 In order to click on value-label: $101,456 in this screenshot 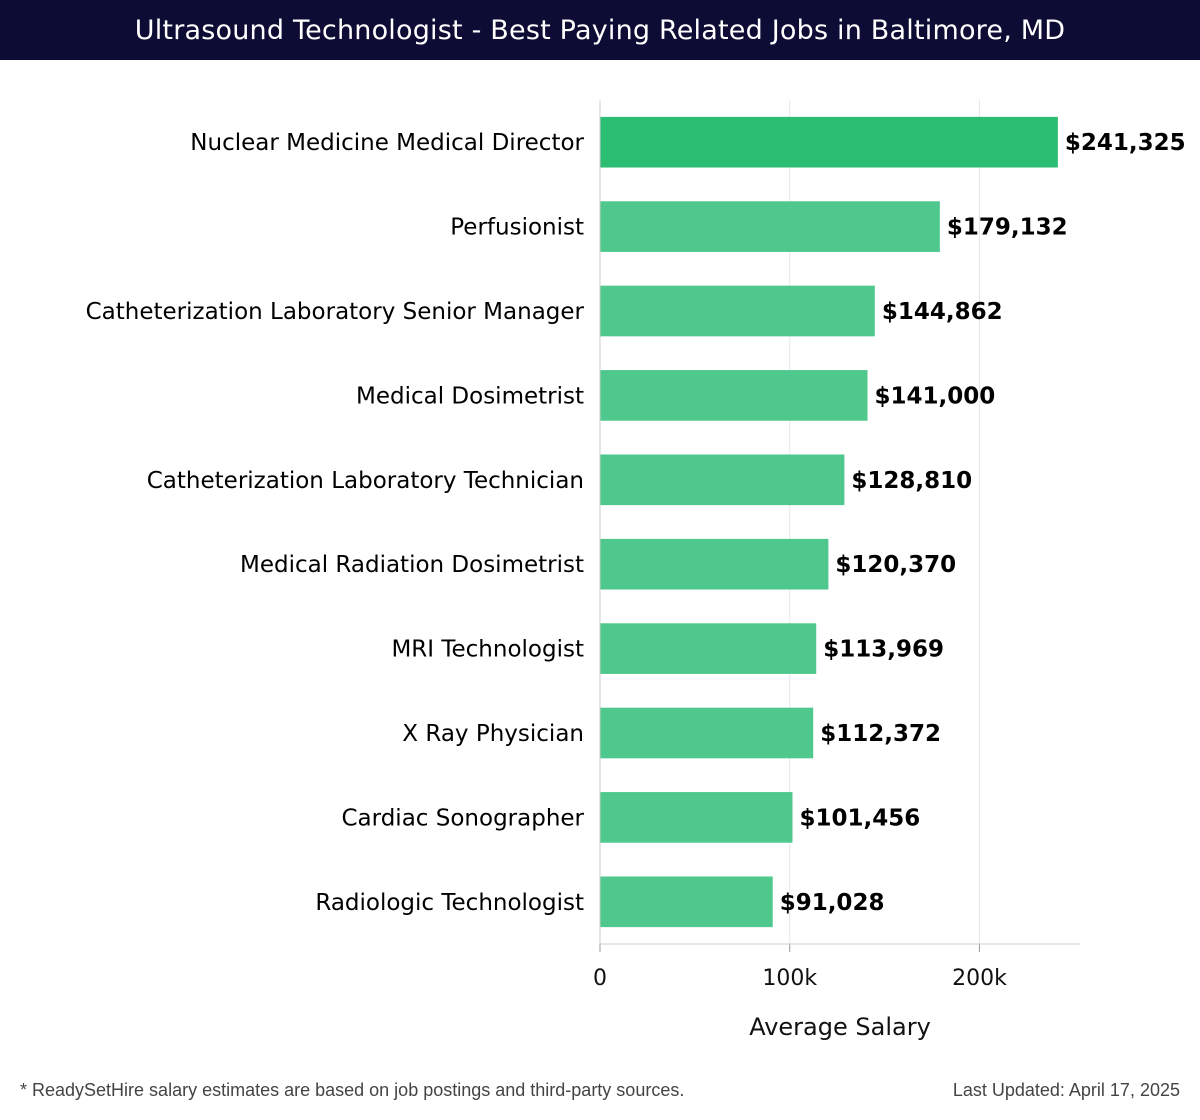, I will do `click(859, 818)`.